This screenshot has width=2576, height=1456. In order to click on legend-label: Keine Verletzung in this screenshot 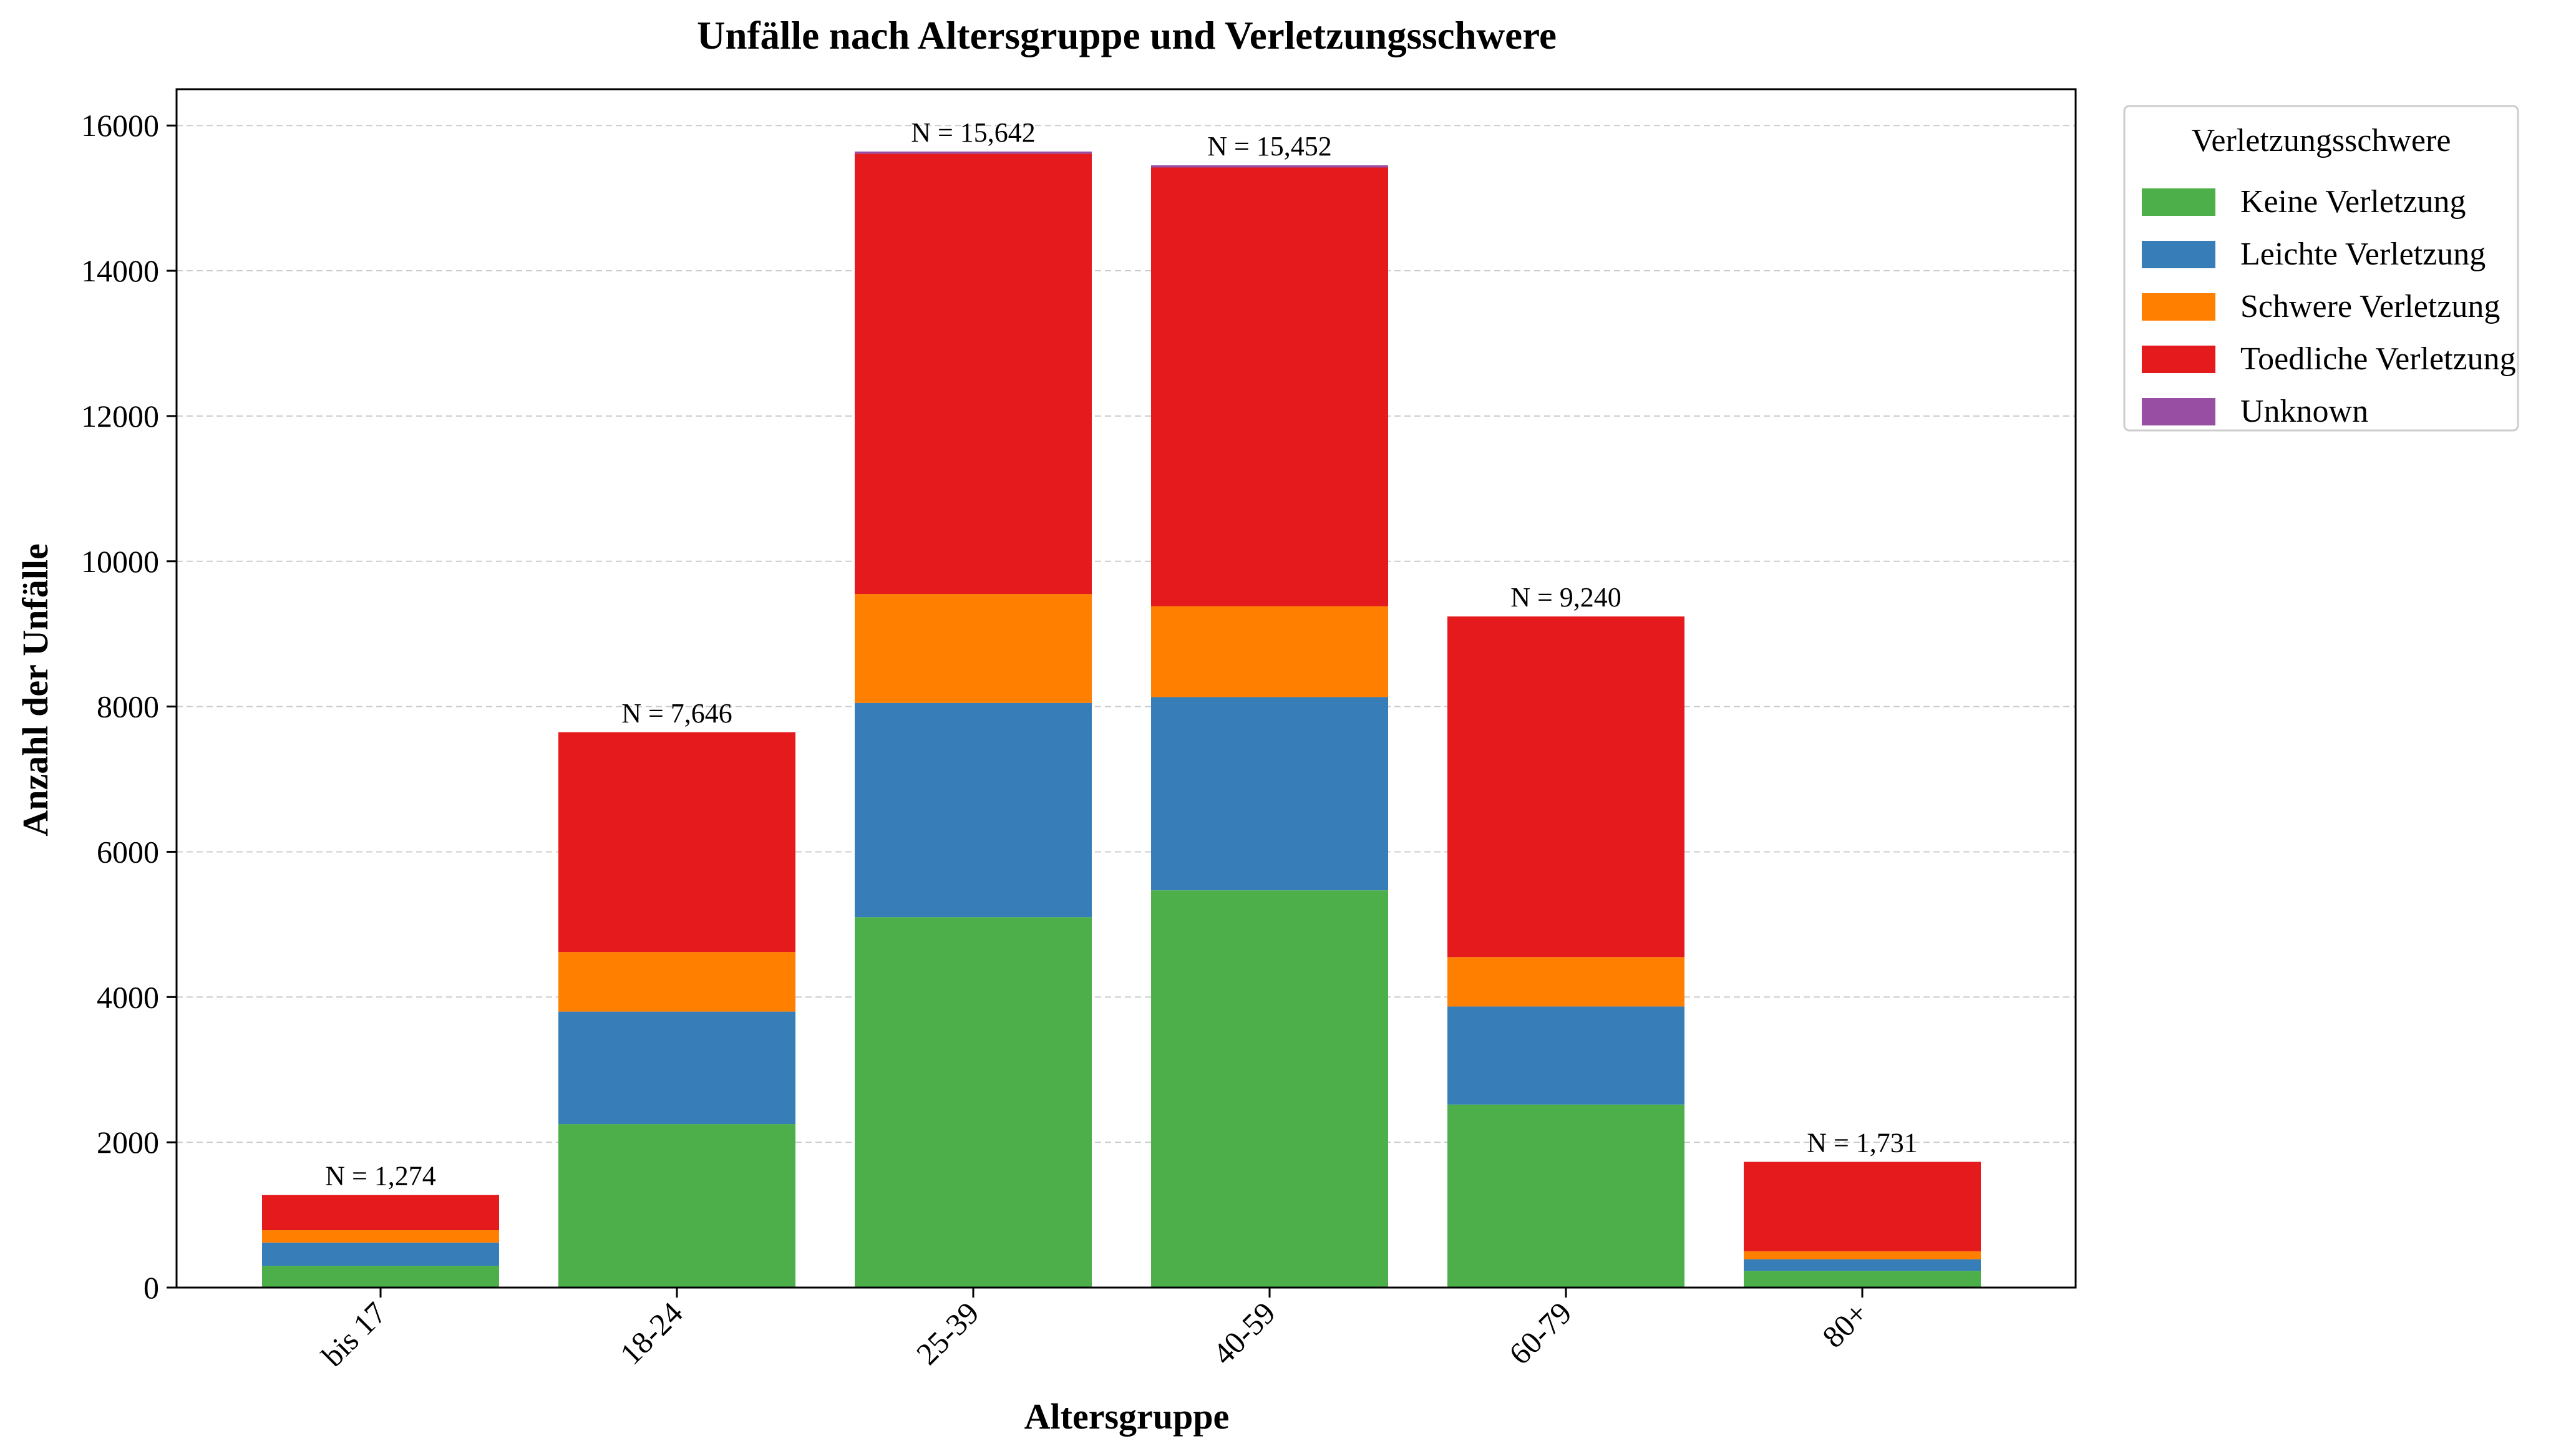, I will do `click(2353, 202)`.